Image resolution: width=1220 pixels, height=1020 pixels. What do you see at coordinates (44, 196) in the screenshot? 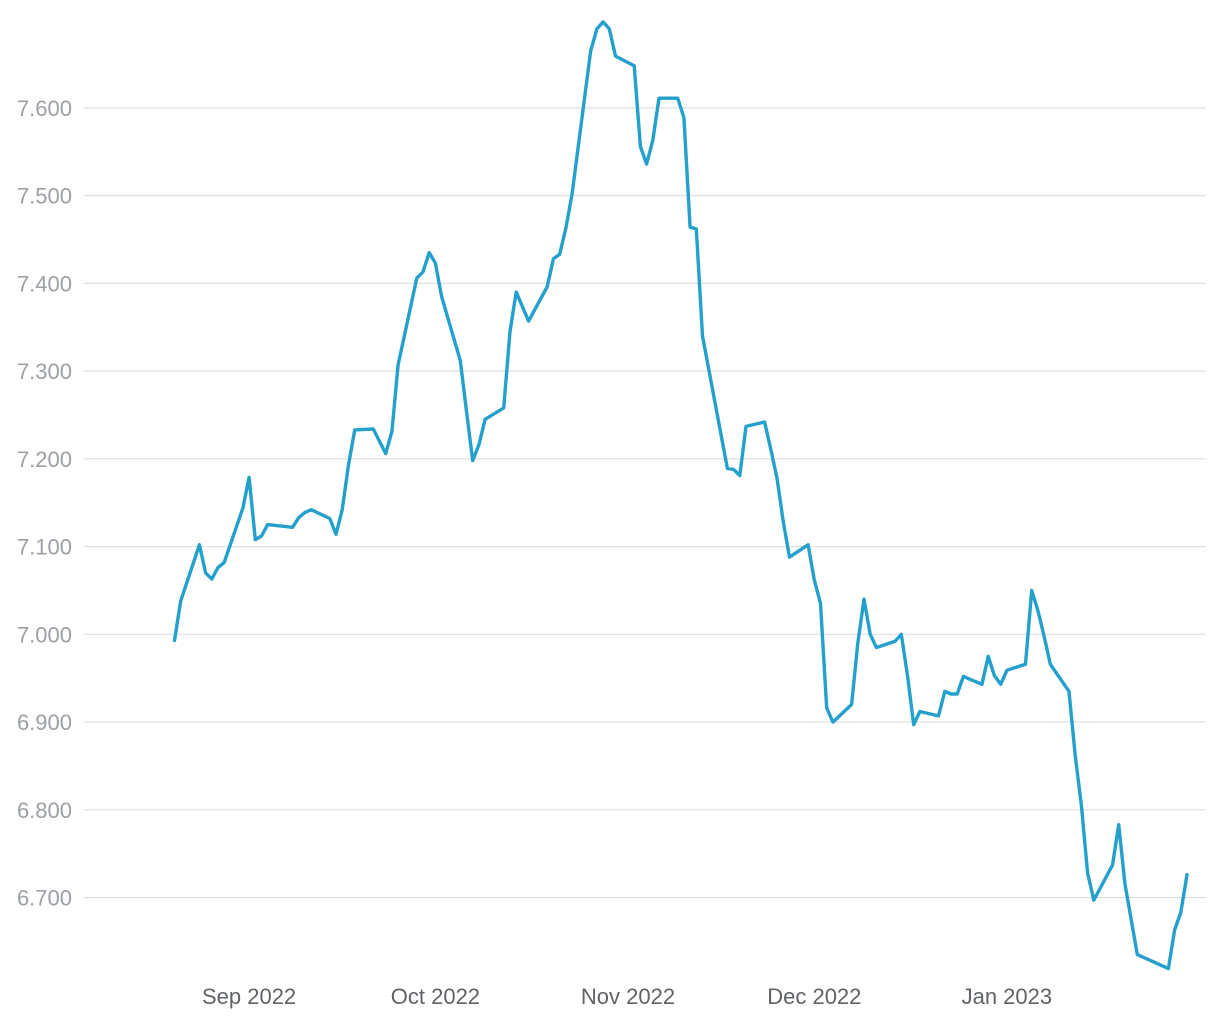
I see `y-tick-label: 7.500` at bounding box center [44, 196].